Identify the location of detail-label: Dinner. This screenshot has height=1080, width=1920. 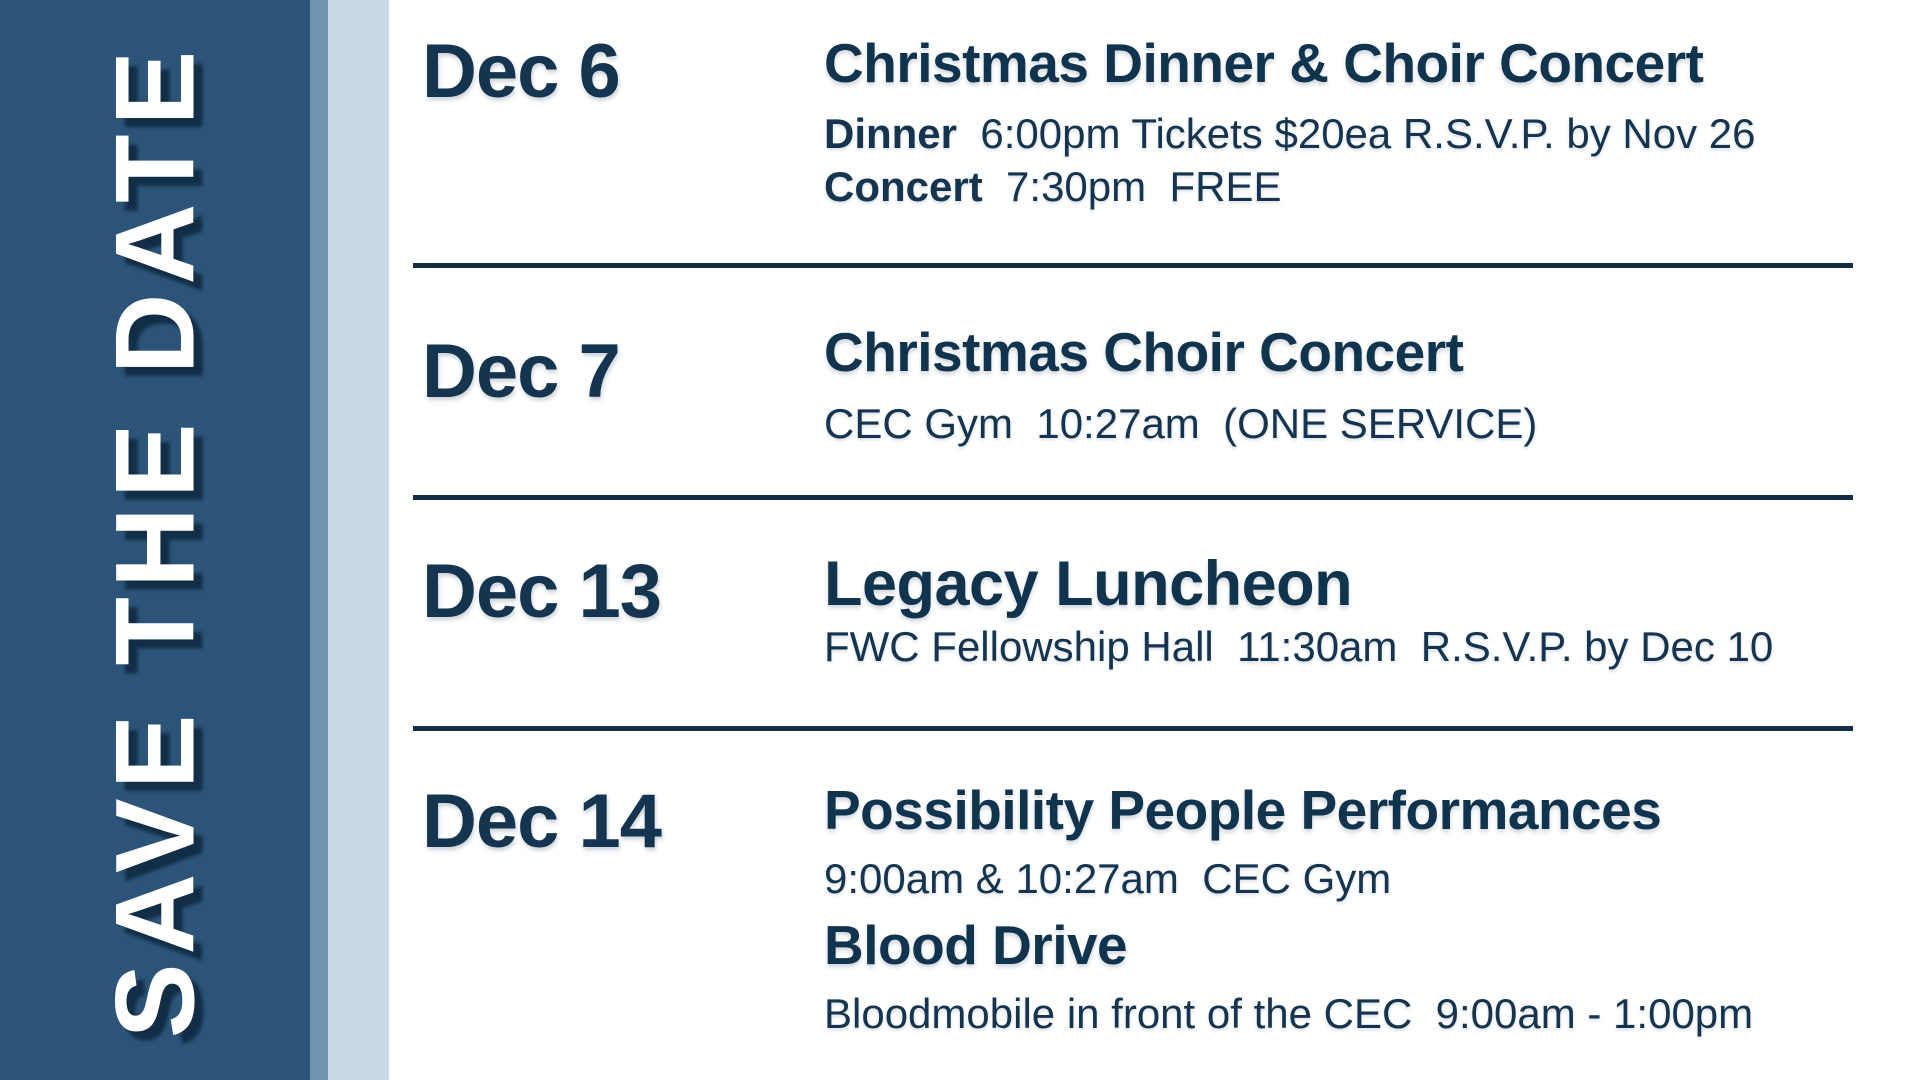
(891, 133).